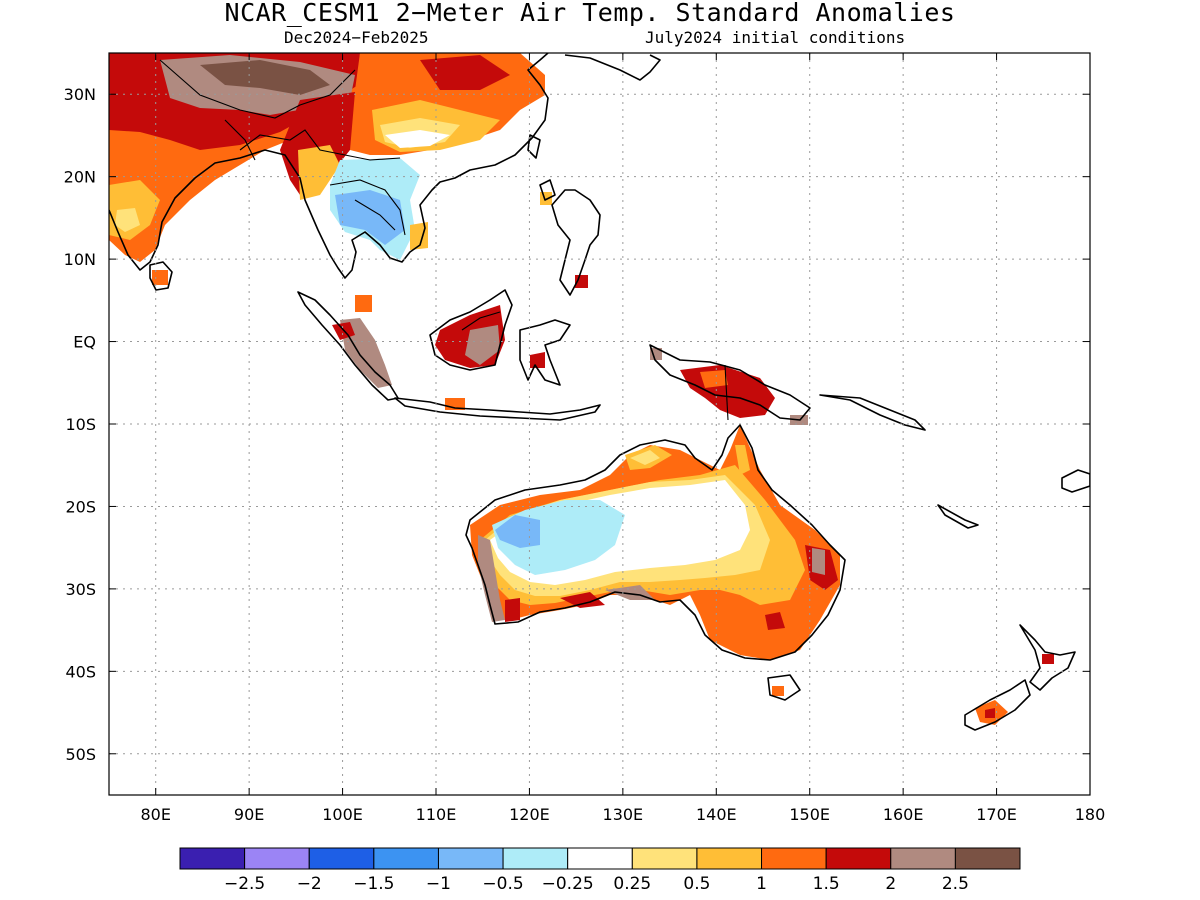 The image size is (1200, 900). What do you see at coordinates (502, 884) in the screenshot?
I see `legend-label: −0.5` at bounding box center [502, 884].